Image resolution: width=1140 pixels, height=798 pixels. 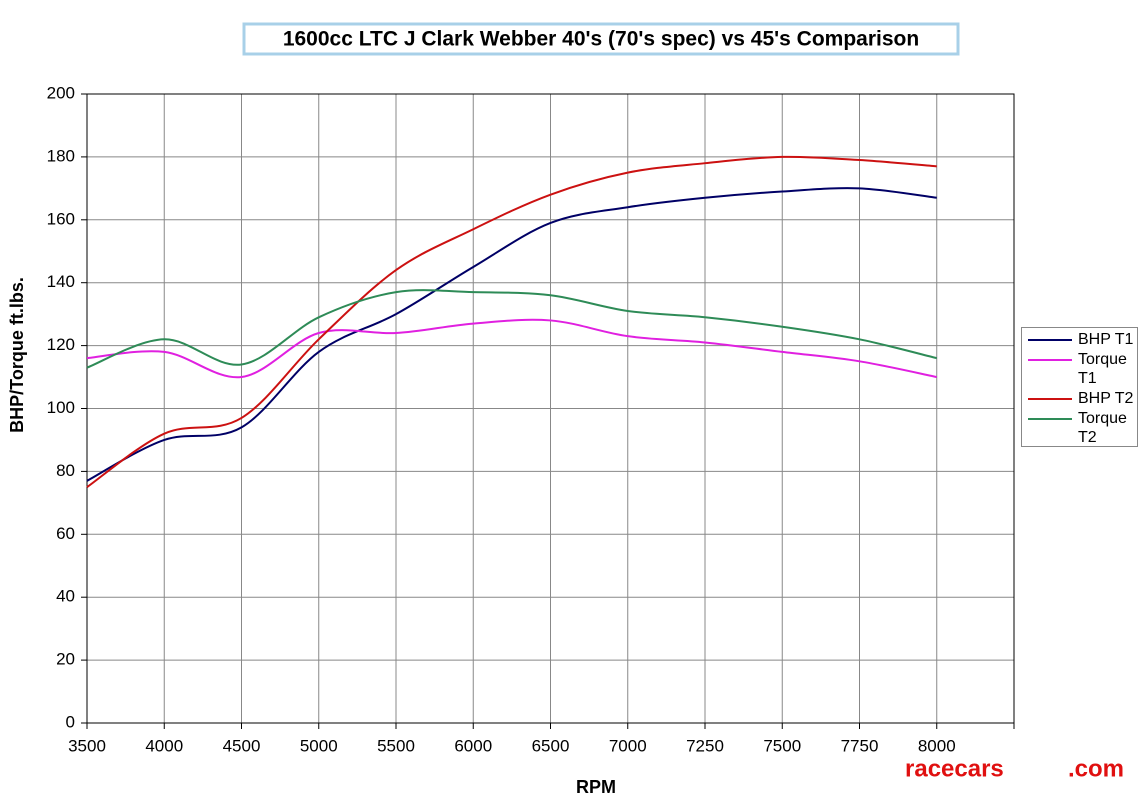 I want to click on x-tick-label: 4000, so click(x=164, y=745).